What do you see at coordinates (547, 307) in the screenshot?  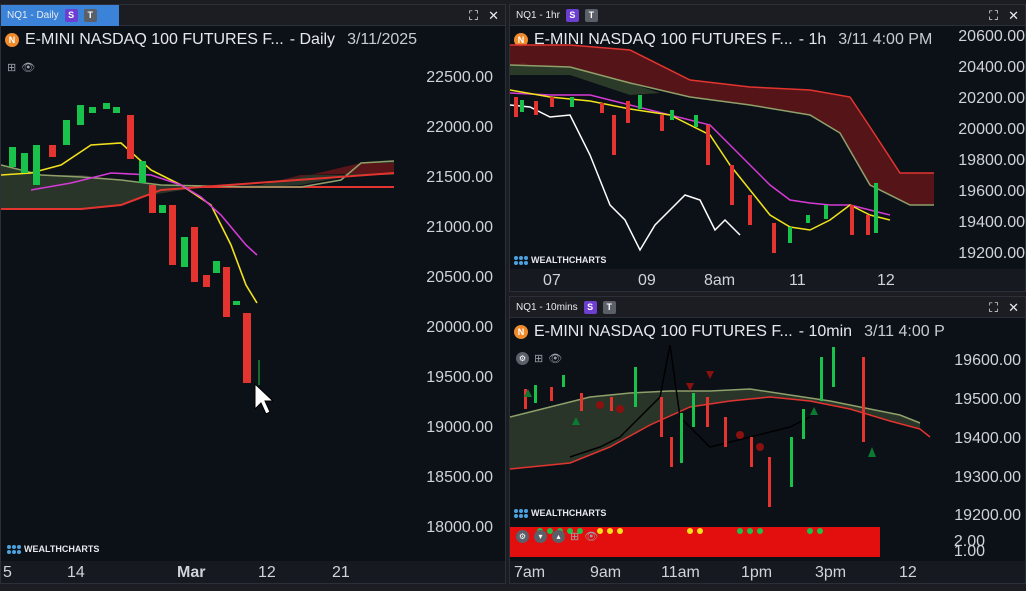 I see `tenmin-tab-label: NQ1 - 10mins` at bounding box center [547, 307].